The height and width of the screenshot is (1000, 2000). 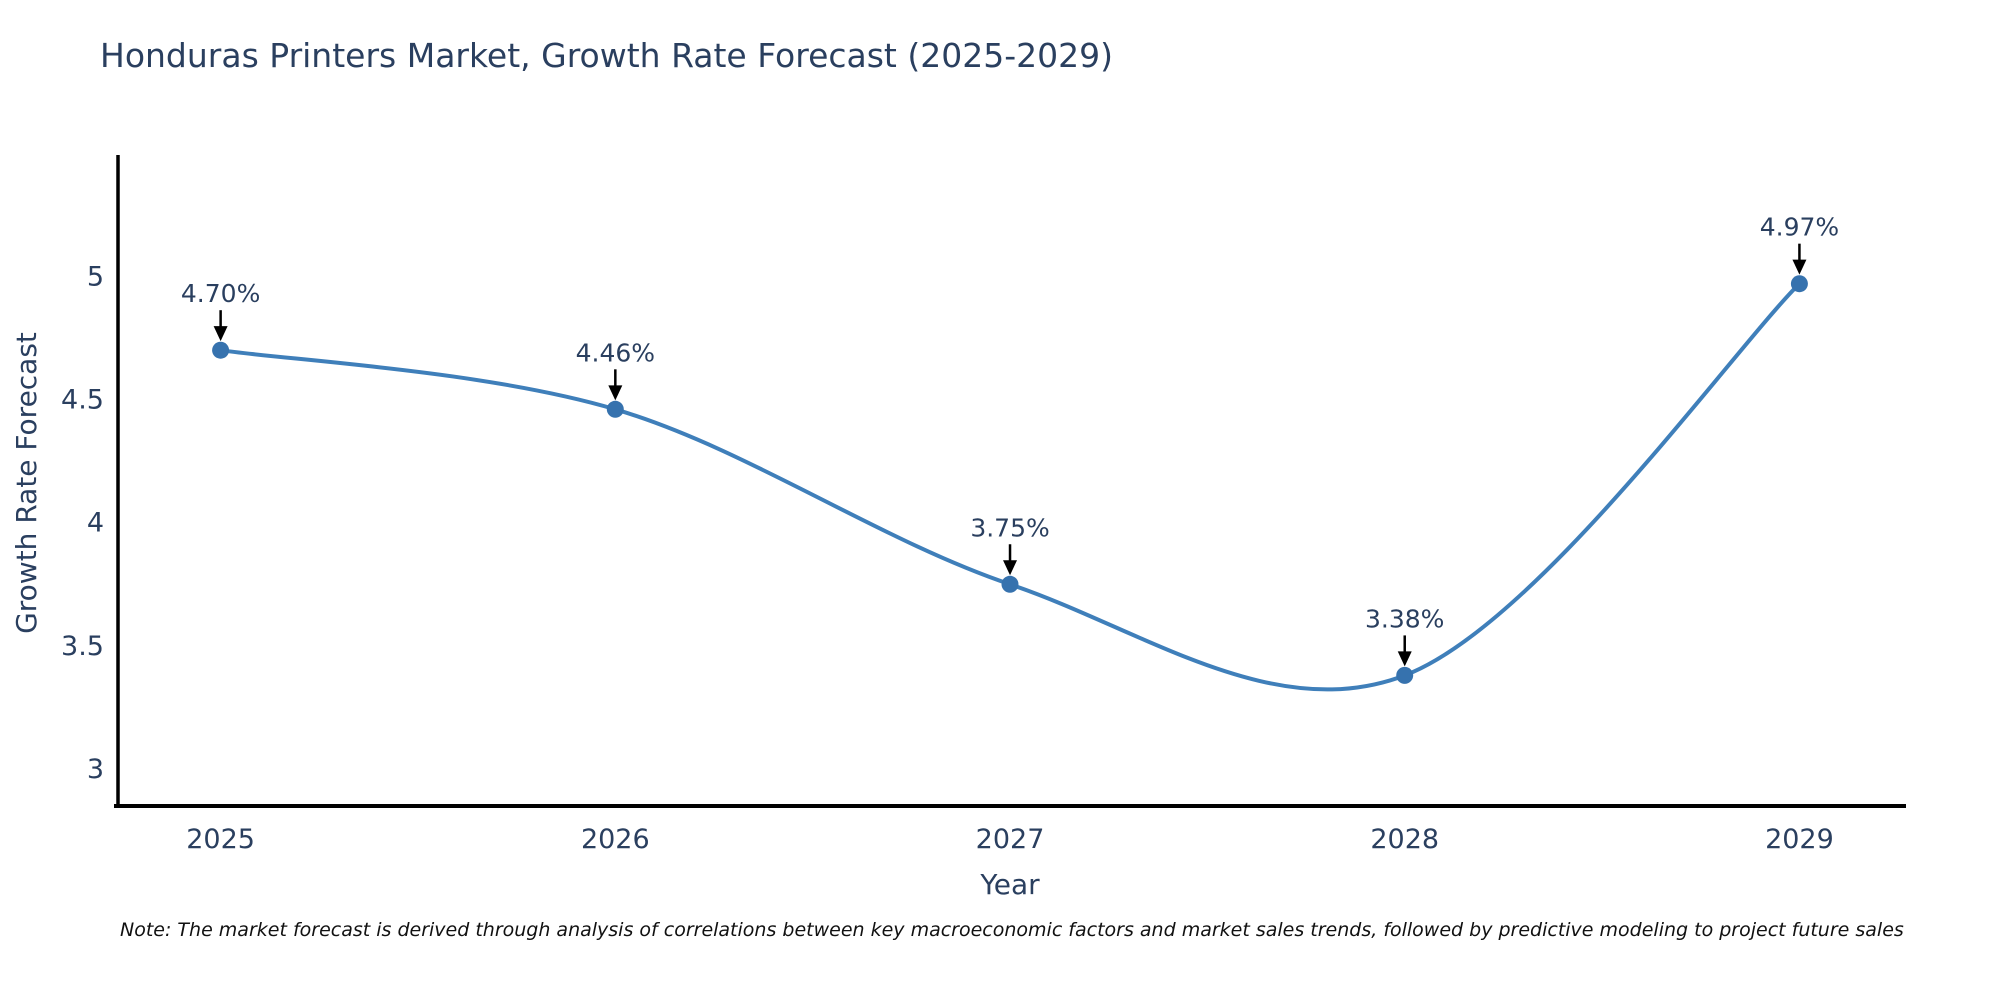 I want to click on x-tick-label: 2028, so click(x=1404, y=839).